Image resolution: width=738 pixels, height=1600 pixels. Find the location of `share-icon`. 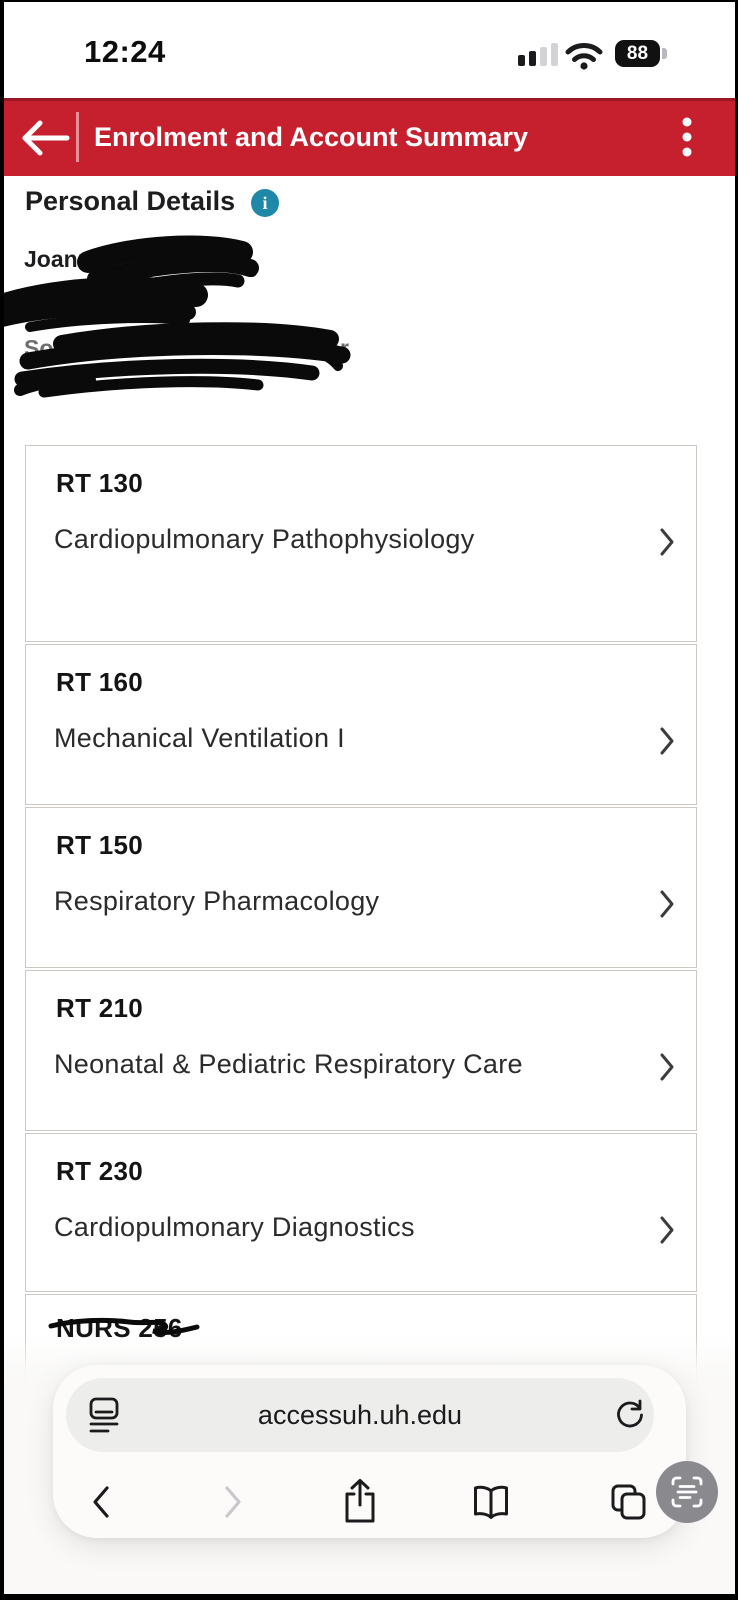

share-icon is located at coordinates (360, 1501).